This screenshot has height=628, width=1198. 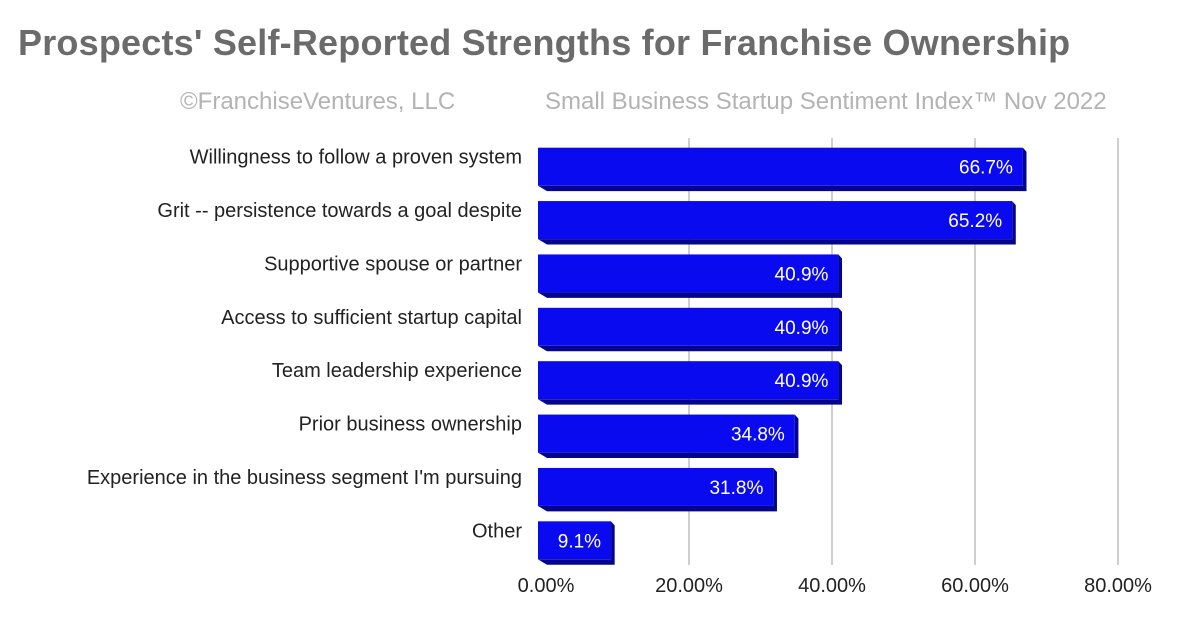 I want to click on category-label: Other, so click(x=497, y=531).